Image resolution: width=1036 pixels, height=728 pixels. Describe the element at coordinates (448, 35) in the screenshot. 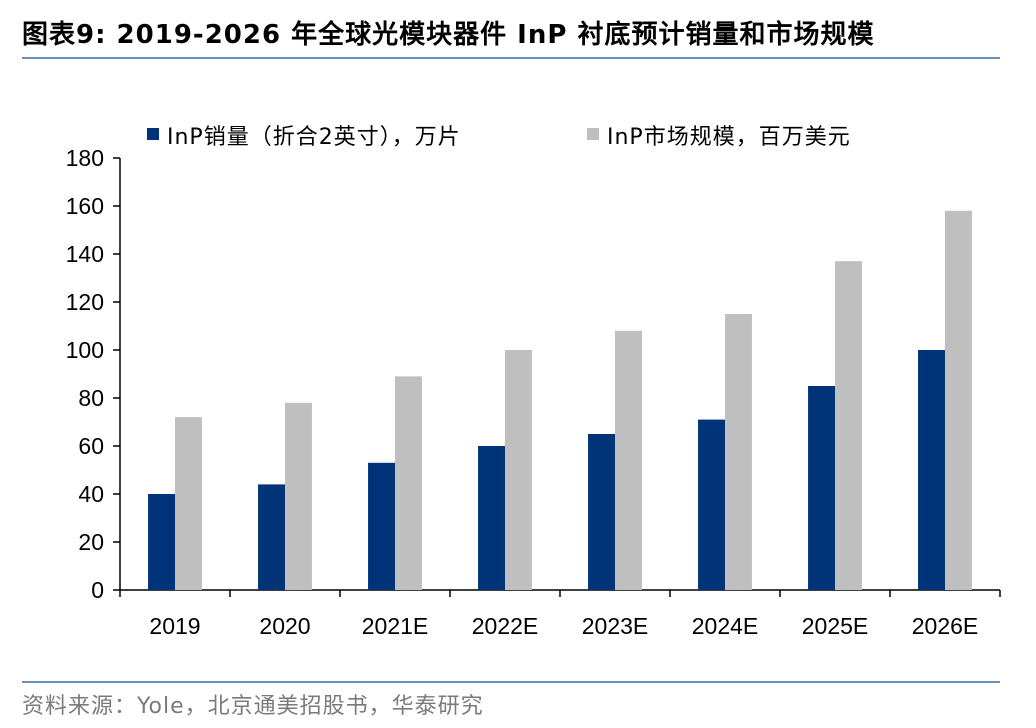

I see `figure-title: 图表9: 2019-2026 年全球光模块器件 InP 衬底预计销量和市场规模` at that location.